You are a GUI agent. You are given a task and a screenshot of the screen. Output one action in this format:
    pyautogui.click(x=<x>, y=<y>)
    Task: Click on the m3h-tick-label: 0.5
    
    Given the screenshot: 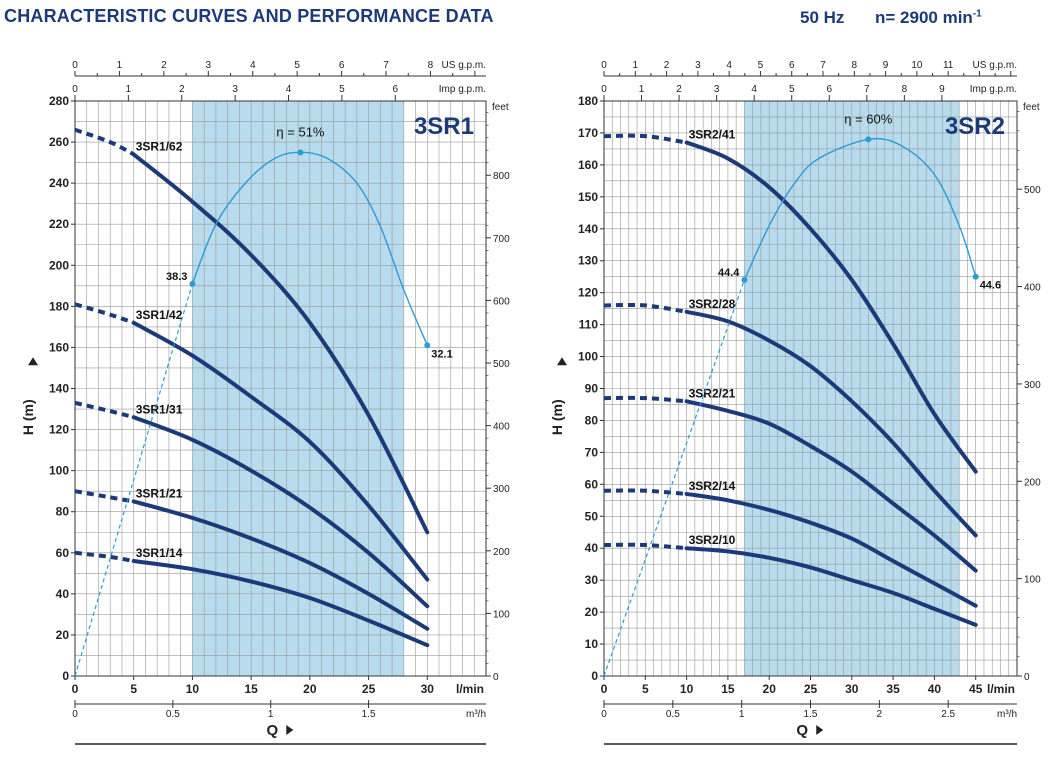 What is the action you would take?
    pyautogui.click(x=173, y=714)
    